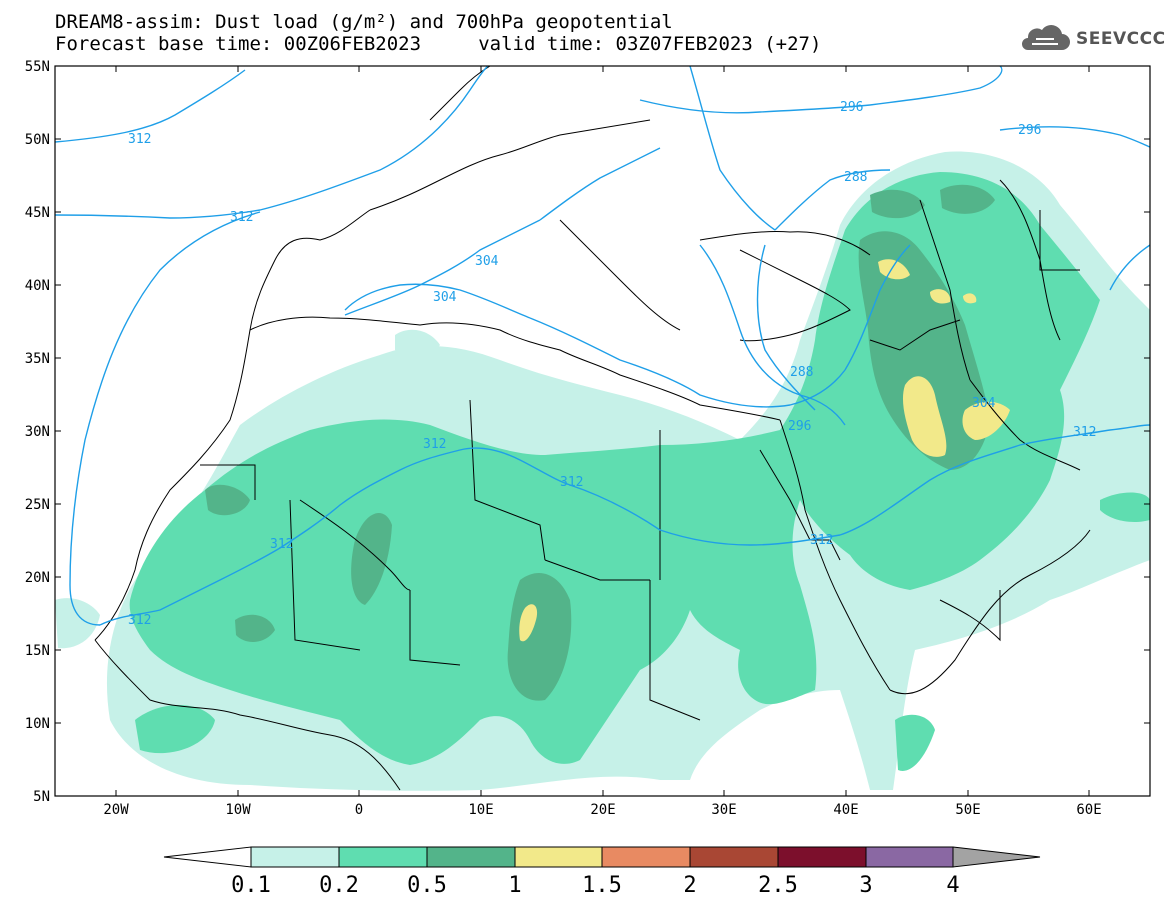 The height and width of the screenshot is (907, 1165). I want to click on colorbar-label: 0.5, so click(427, 885).